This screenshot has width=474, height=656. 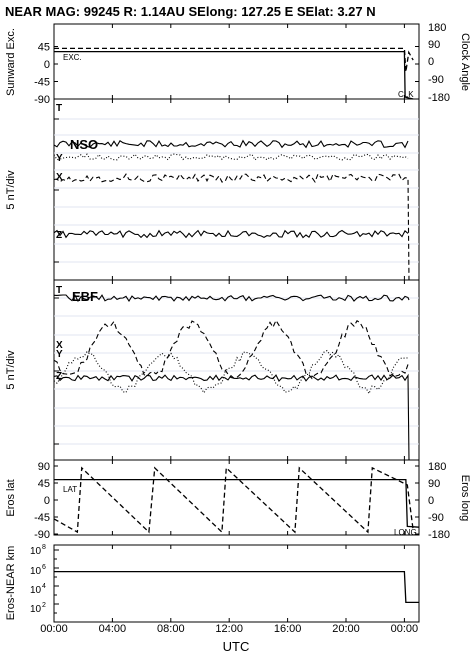 I want to click on x-tick-label-1: 04:00, so click(x=113, y=629).